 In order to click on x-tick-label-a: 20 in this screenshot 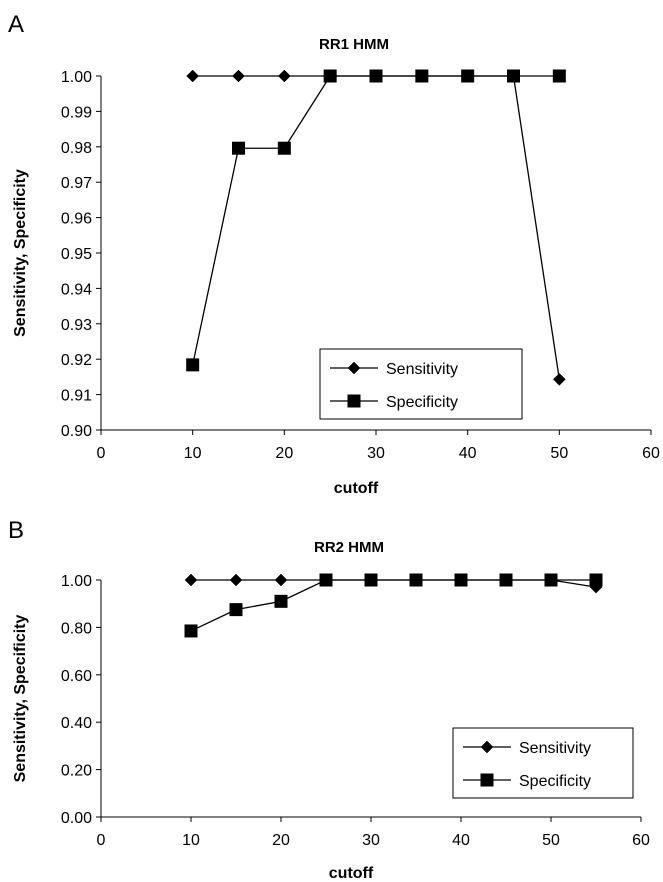, I will do `click(284, 453)`.